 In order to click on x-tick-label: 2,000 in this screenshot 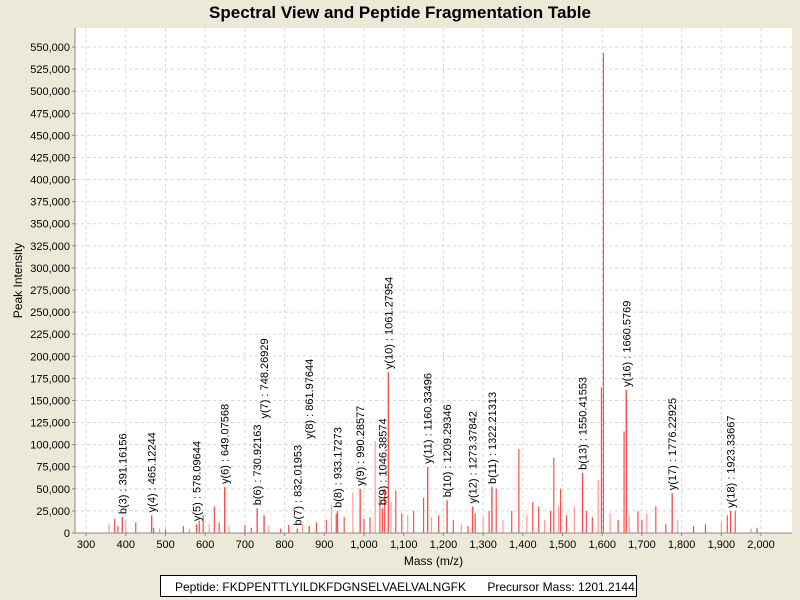, I will do `click(761, 545)`.